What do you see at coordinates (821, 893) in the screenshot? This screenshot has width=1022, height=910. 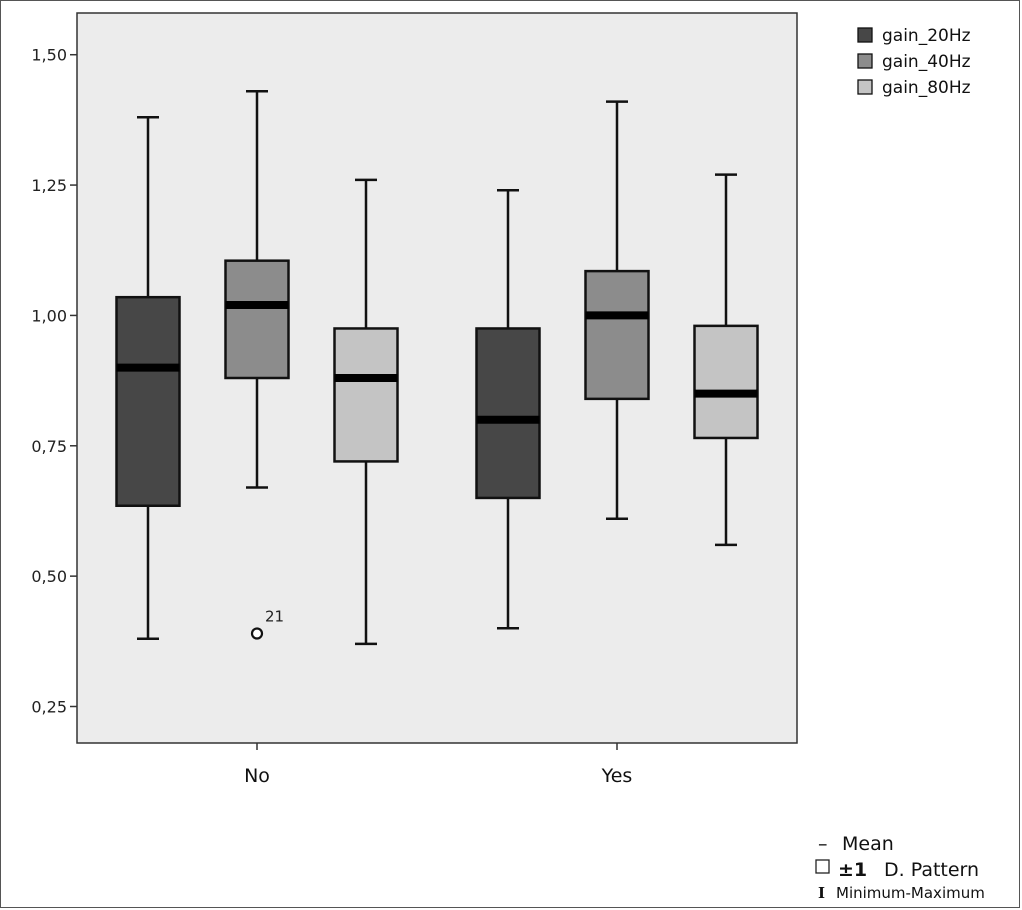 I see `range-note-symbol: I` at bounding box center [821, 893].